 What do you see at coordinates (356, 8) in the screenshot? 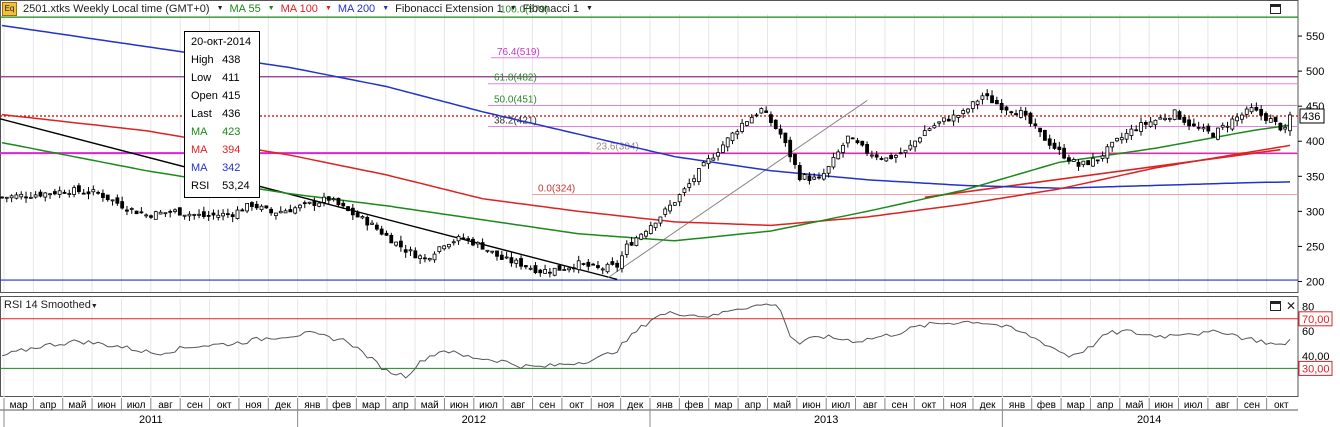
I see `ma200-label: MA 200` at bounding box center [356, 8].